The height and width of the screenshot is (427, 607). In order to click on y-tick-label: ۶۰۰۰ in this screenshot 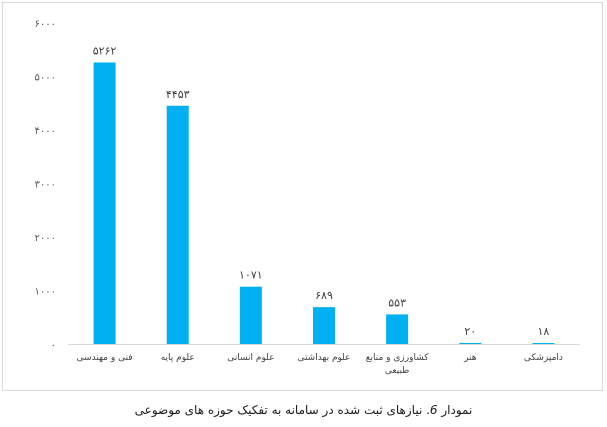, I will do `click(45, 24)`.